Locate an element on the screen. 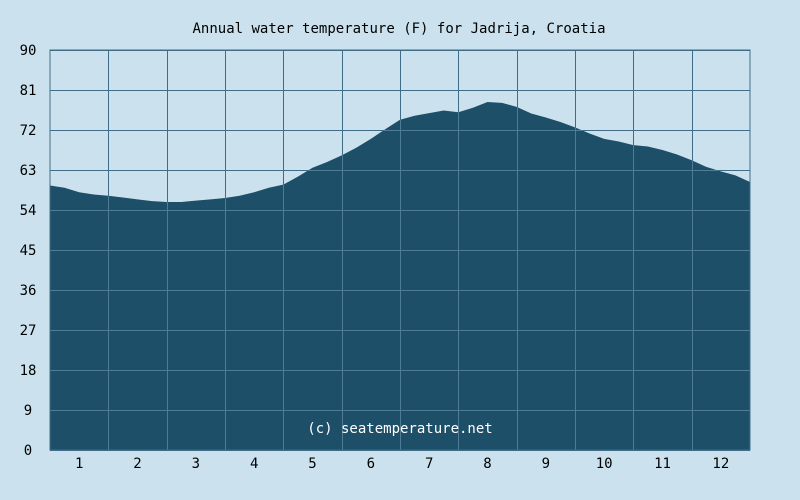 This screenshot has height=500, width=800. y-tick-label: 54 is located at coordinates (28, 211).